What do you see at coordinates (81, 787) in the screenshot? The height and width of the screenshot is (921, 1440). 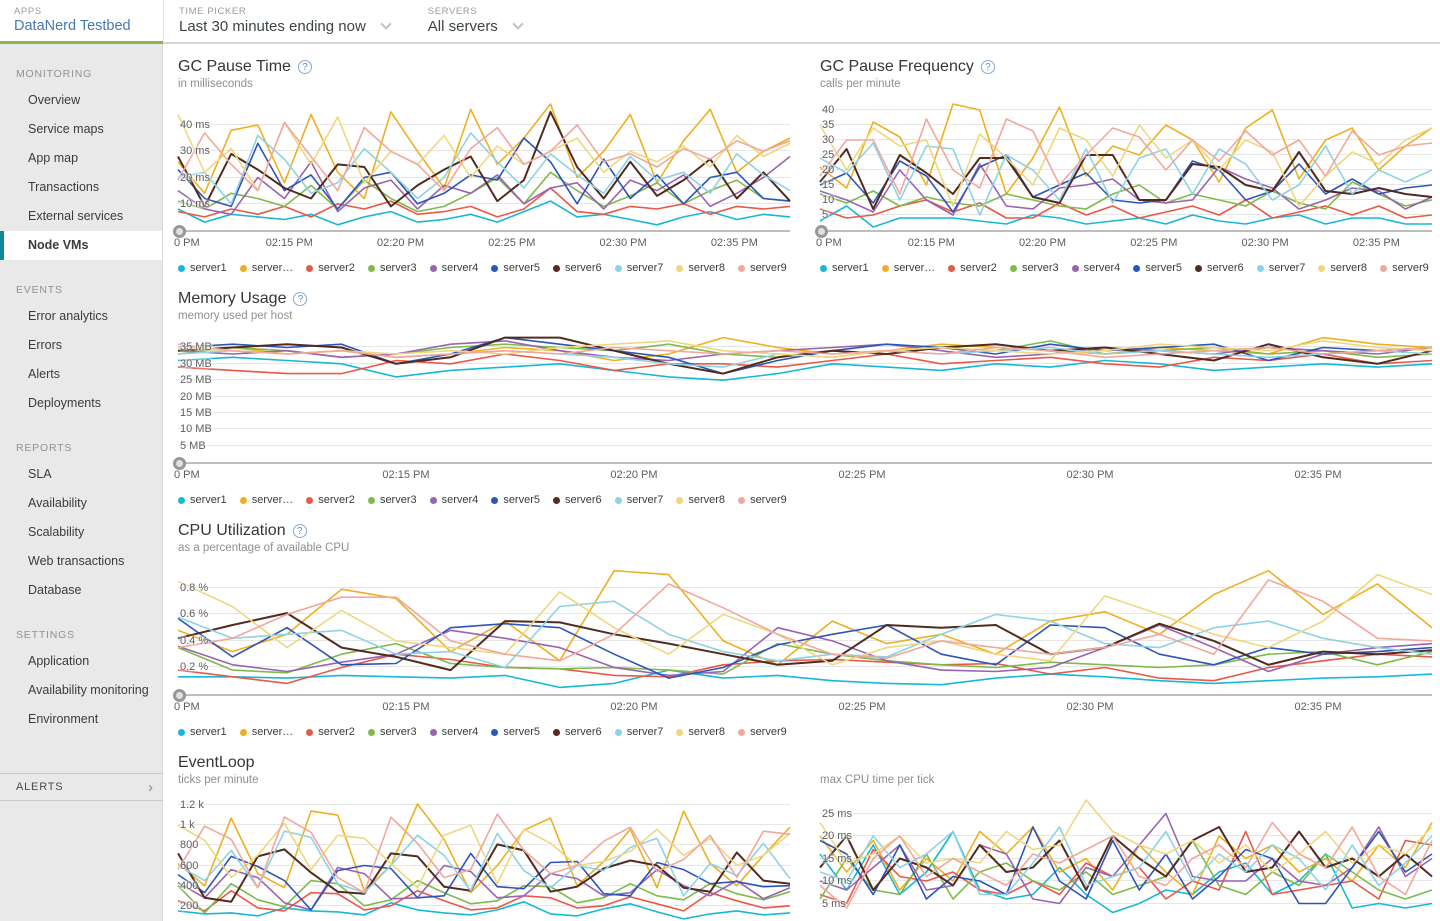 I see `sidebar-alerts-bar: ALERTS ›` at bounding box center [81, 787].